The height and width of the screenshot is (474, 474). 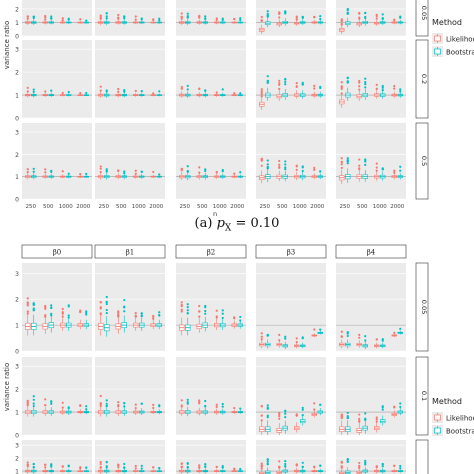 I want to click on facet-strip-col-label: β3, so click(x=291, y=253).